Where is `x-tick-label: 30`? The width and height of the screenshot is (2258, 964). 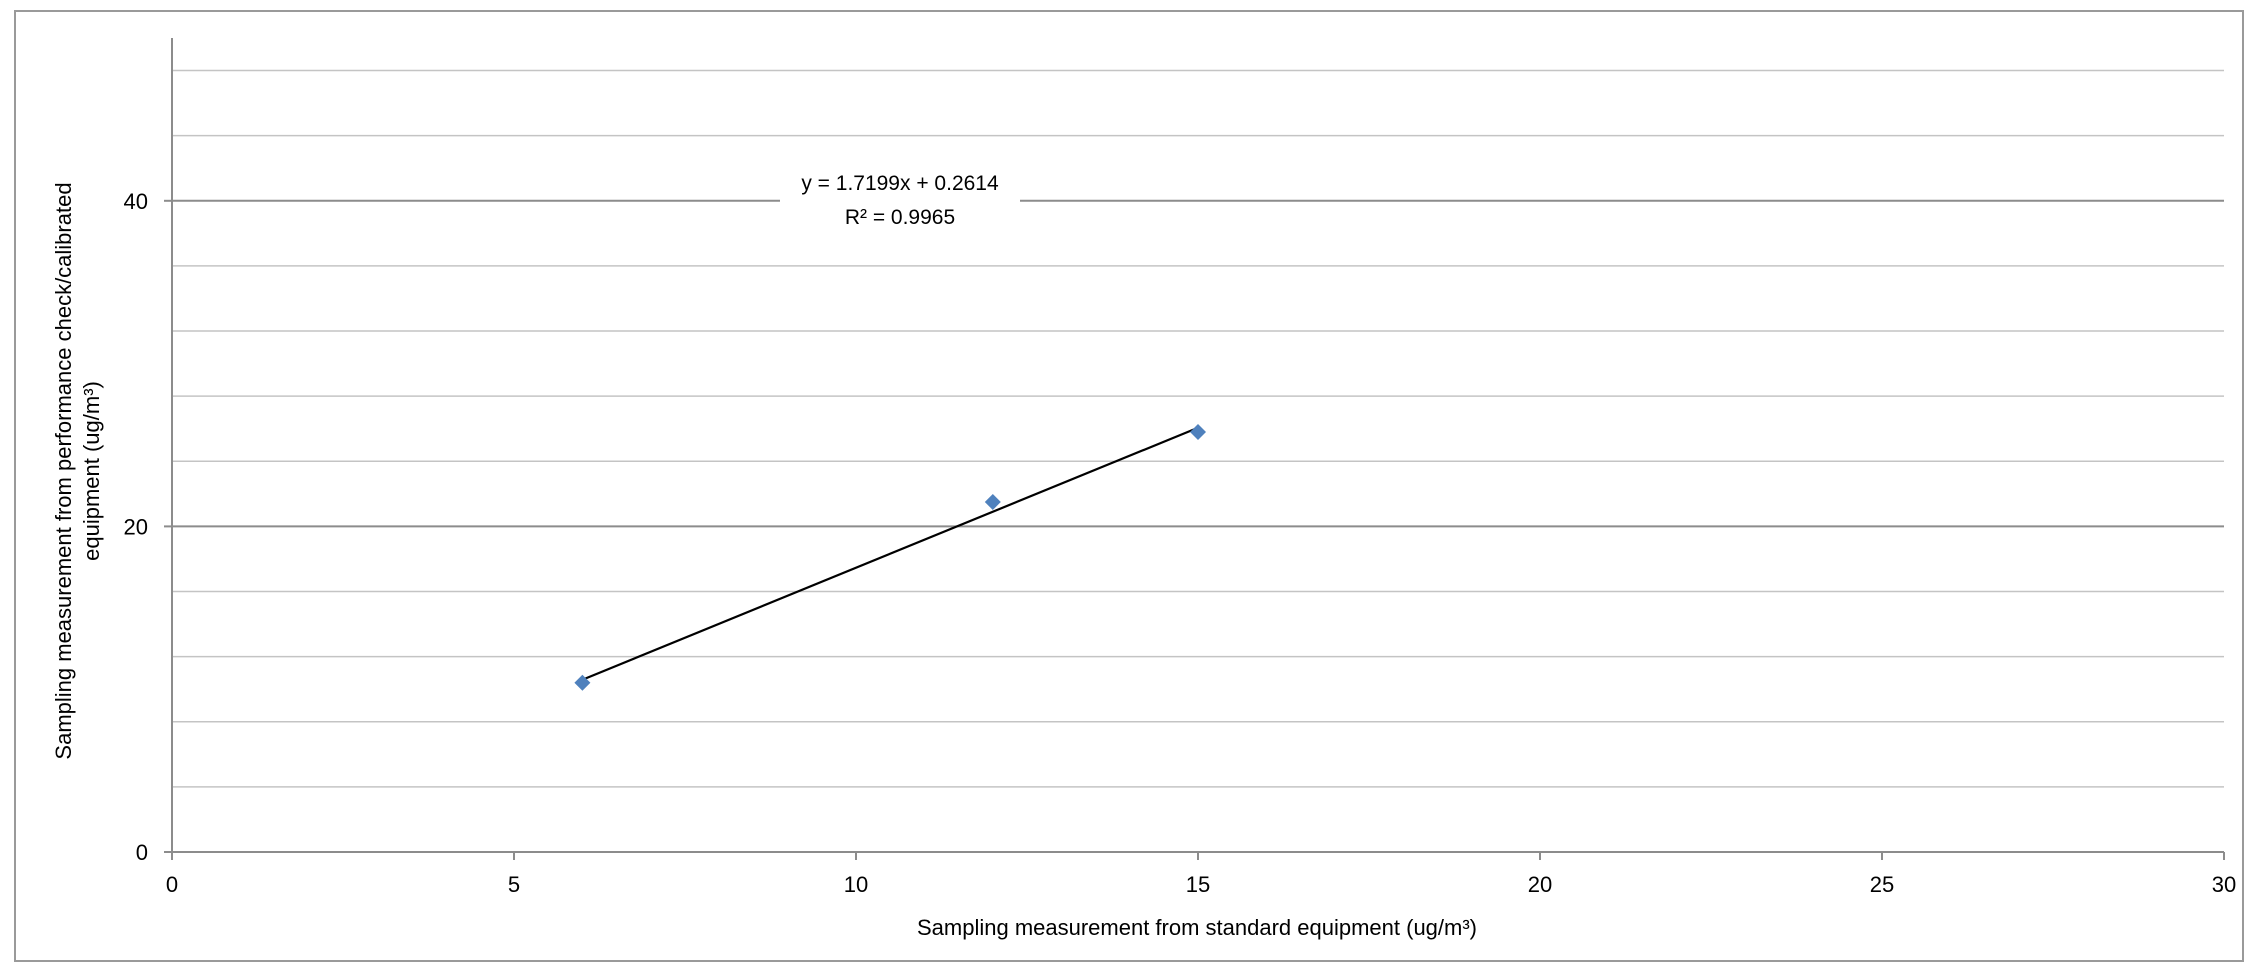
x-tick-label: 30 is located at coordinates (2224, 884).